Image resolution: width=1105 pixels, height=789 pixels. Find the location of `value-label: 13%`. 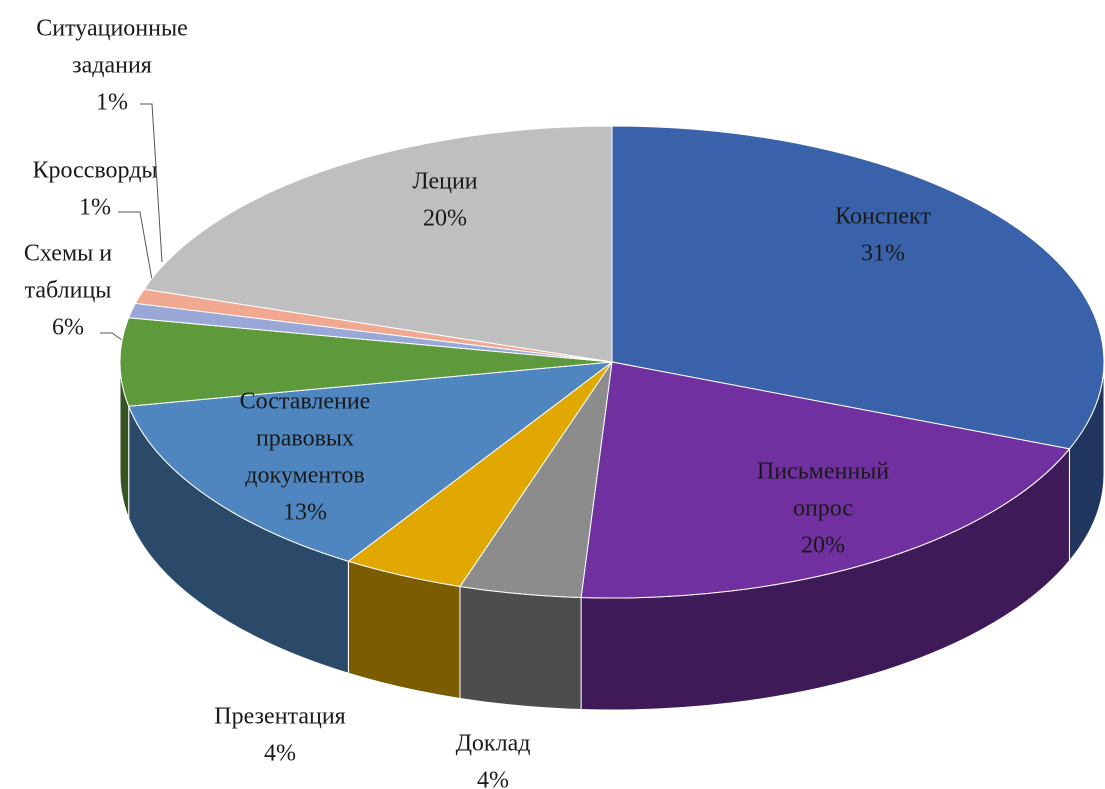

value-label: 13% is located at coordinates (305, 513).